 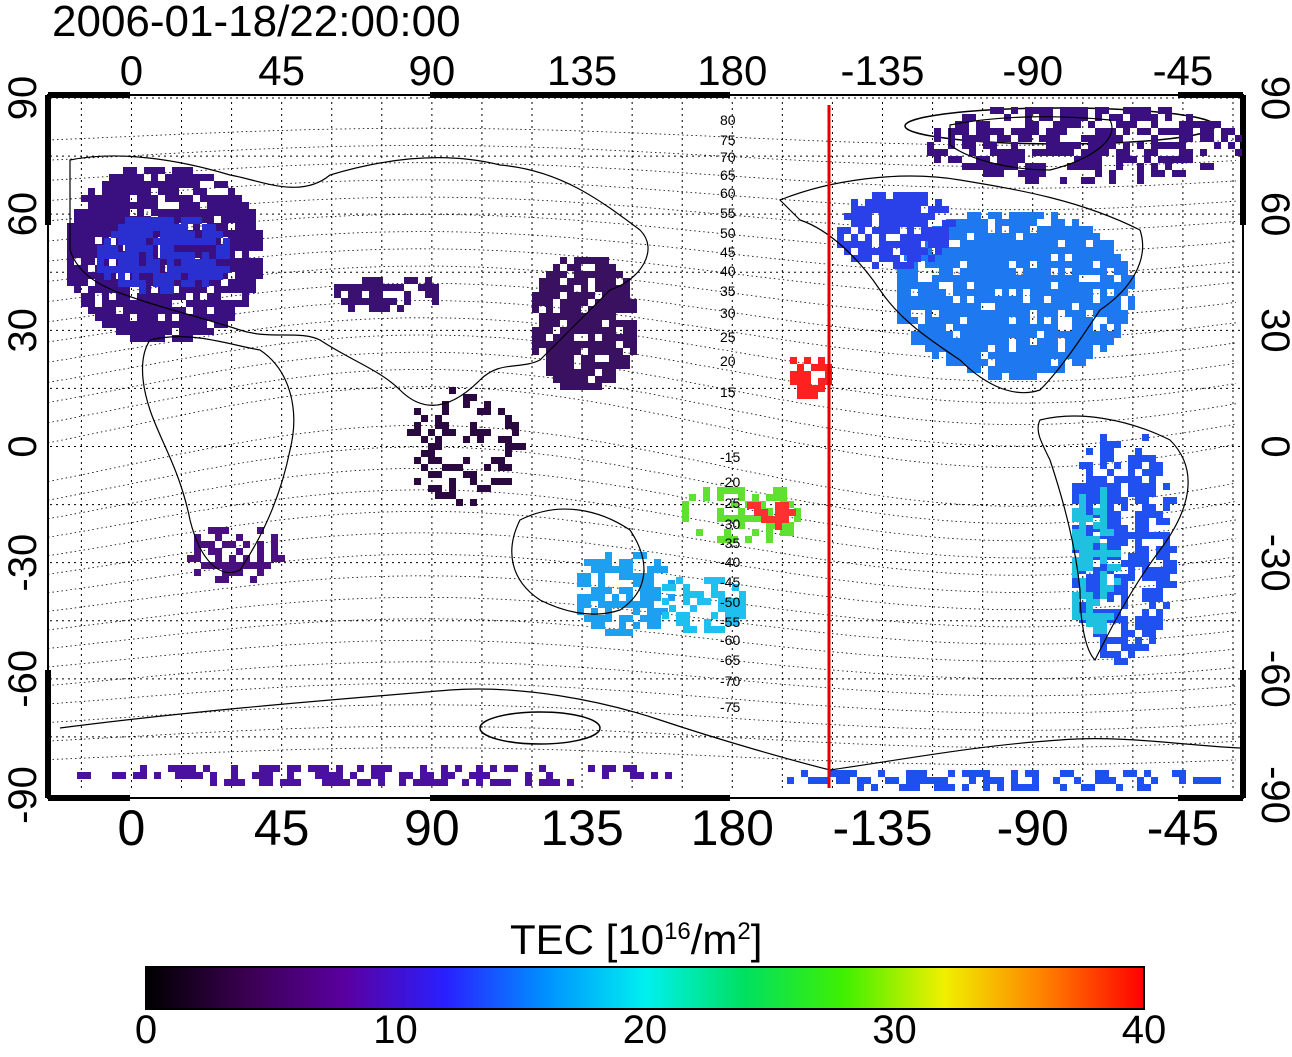 I want to click on tec-cell-pacific-hotspot, so click(x=769, y=525).